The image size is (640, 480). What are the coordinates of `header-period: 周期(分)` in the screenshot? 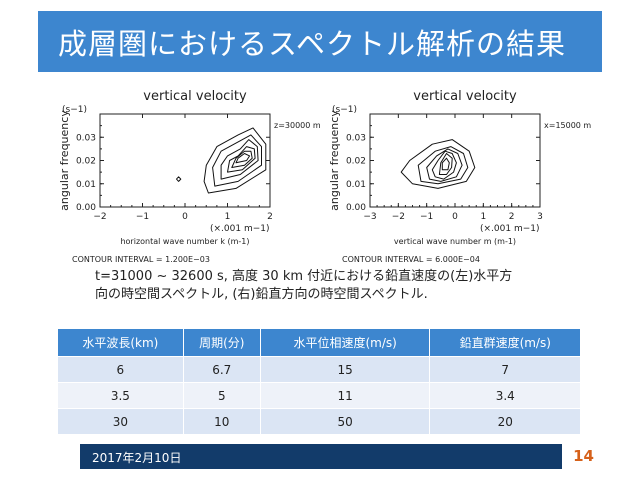 It's located at (222, 343).